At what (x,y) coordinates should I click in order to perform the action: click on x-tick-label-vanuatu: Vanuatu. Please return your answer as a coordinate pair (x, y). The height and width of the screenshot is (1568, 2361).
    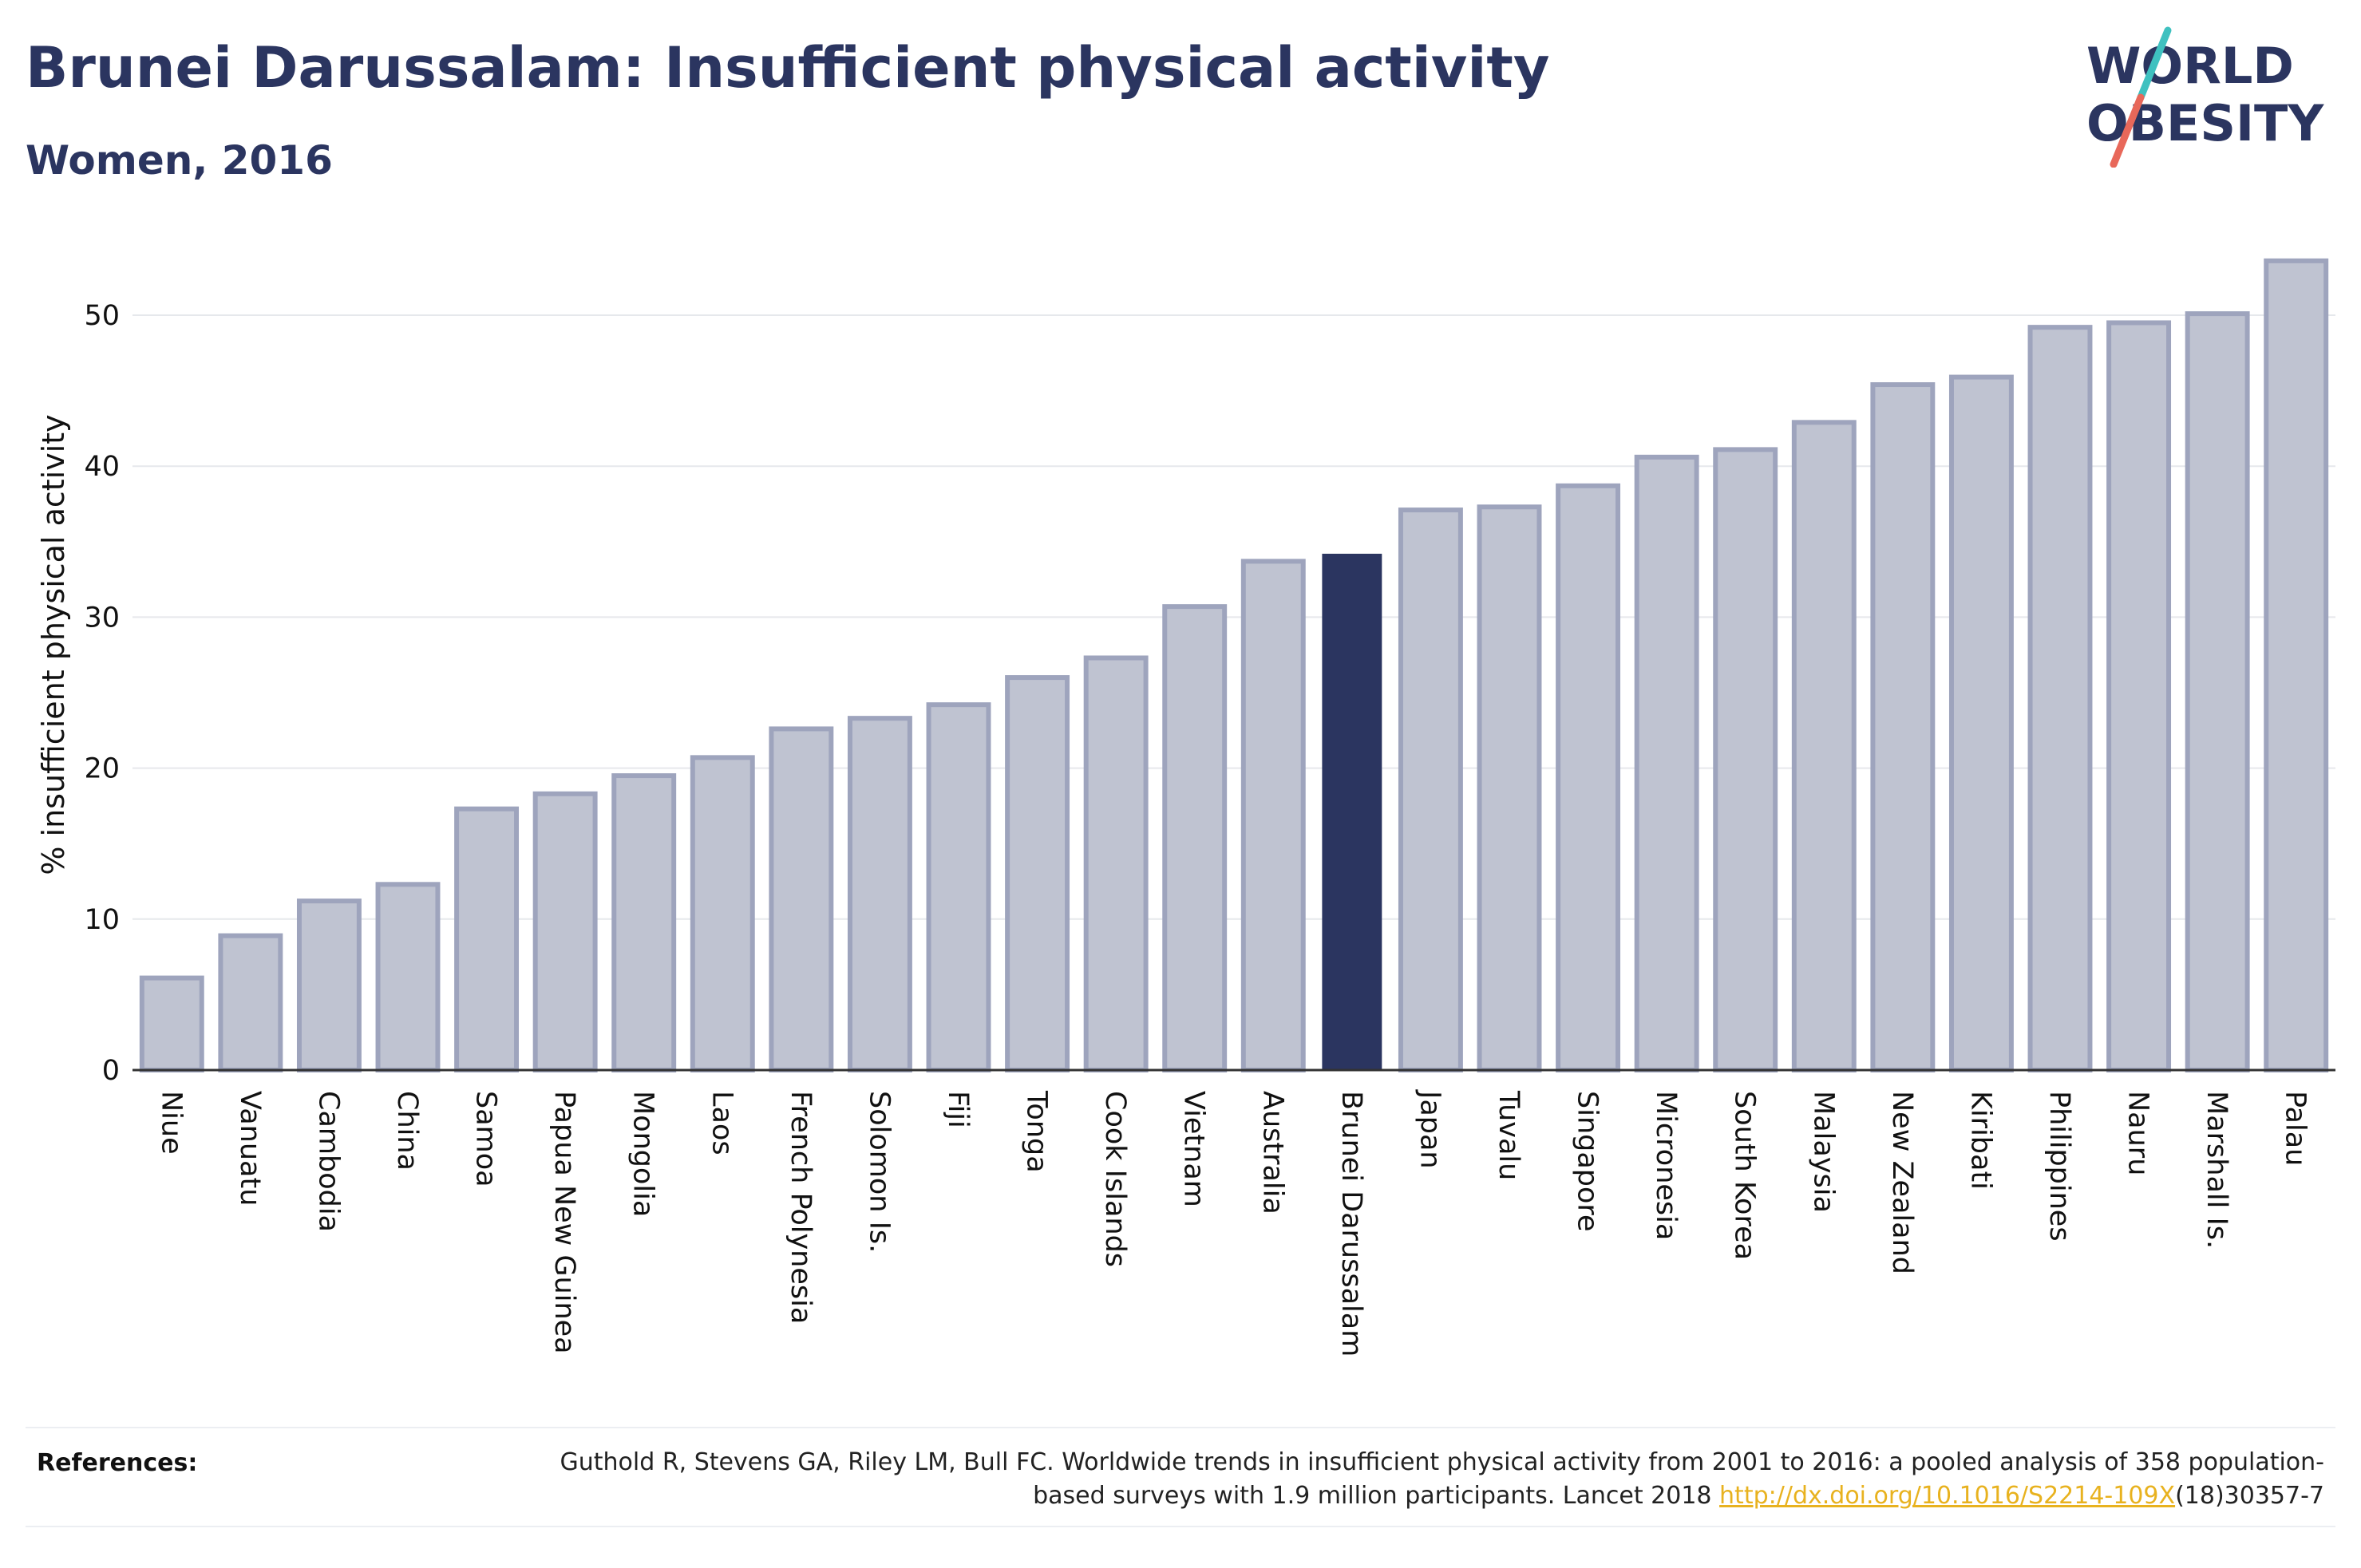
    Looking at the image, I should click on (250, 1148).